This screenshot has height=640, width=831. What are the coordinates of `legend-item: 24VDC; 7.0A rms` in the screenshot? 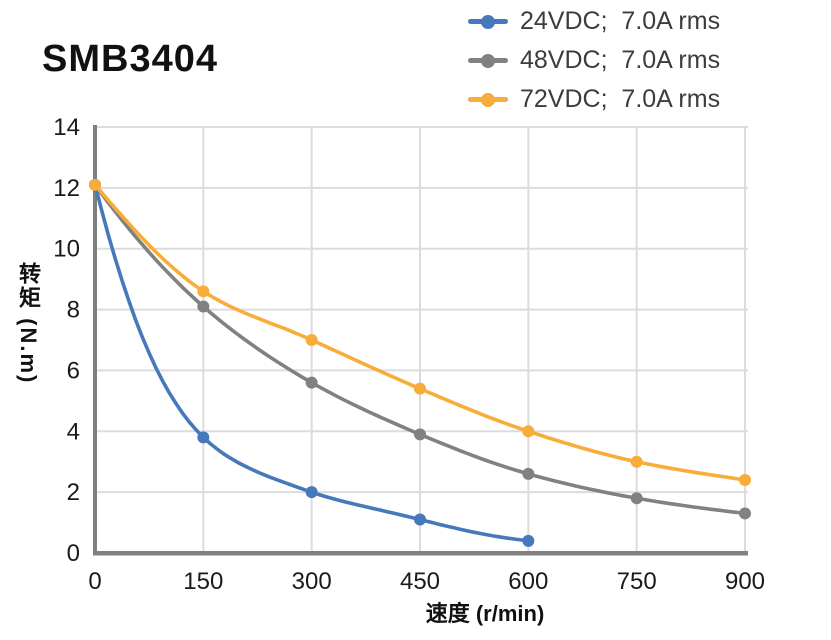 It's located at (594, 21).